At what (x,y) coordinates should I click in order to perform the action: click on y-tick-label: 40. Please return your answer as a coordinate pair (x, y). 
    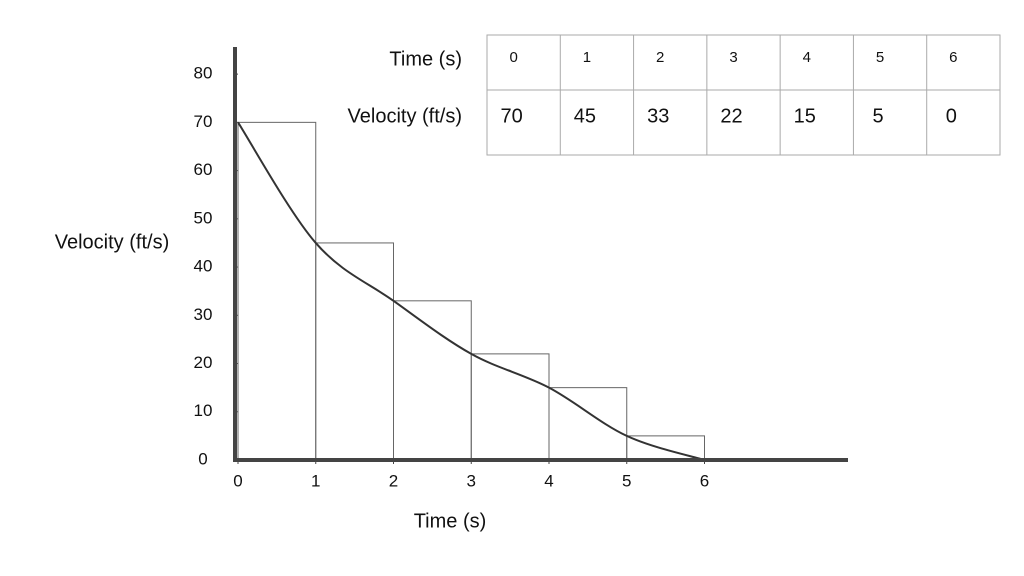
    Looking at the image, I should click on (203, 266).